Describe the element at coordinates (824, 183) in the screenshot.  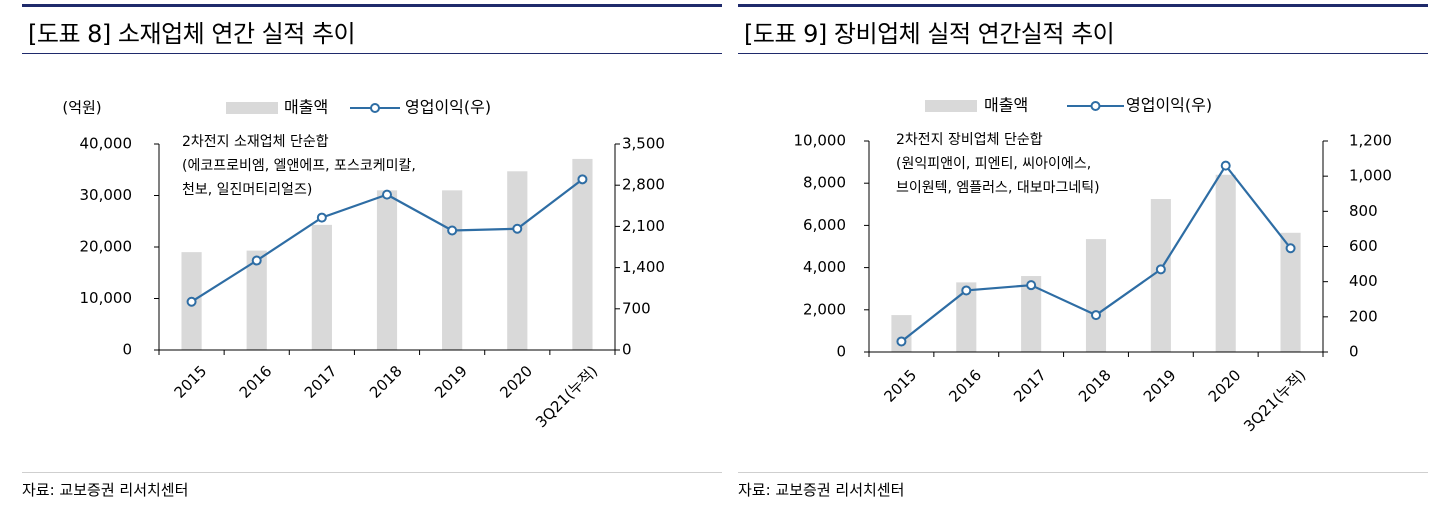
I see `y-tick-label: 8,000` at that location.